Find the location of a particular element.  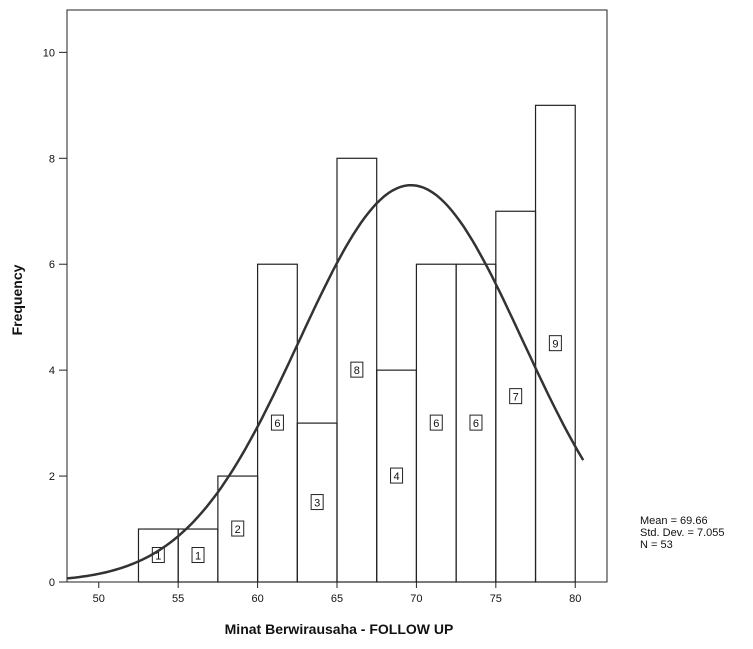

bar-count-label: 8 is located at coordinates (357, 369).